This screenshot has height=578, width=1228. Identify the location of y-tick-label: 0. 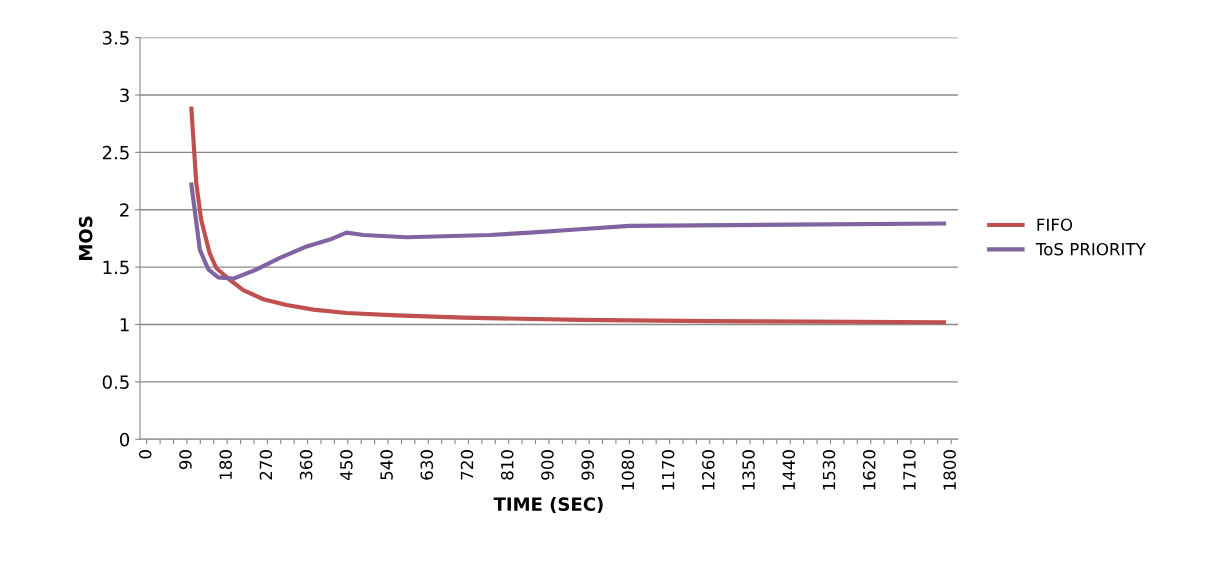
(124, 439).